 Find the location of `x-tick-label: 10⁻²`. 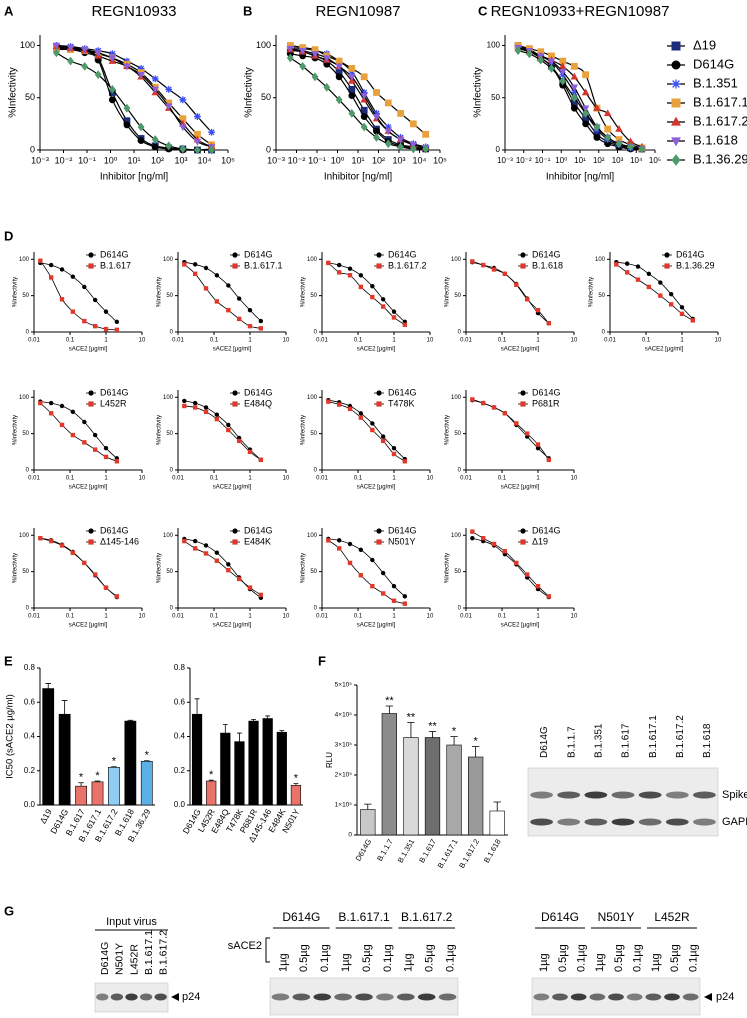

x-tick-label: 10⁻² is located at coordinates (64, 160).